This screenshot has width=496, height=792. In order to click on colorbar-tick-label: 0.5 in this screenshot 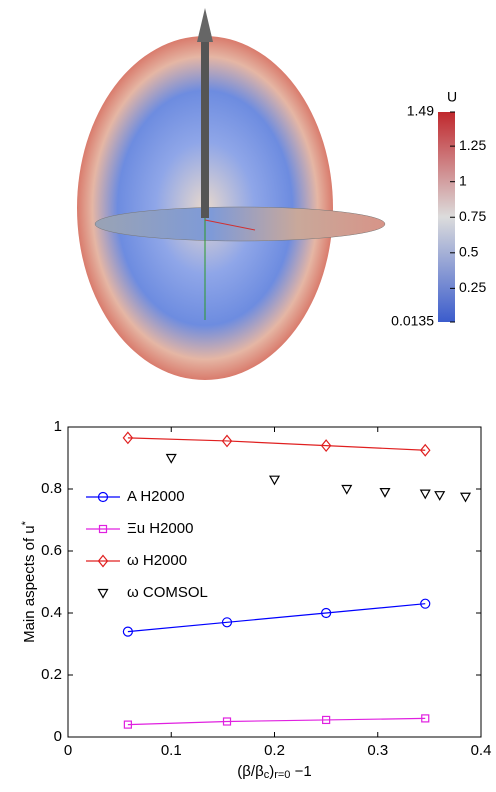, I will do `click(469, 252)`.